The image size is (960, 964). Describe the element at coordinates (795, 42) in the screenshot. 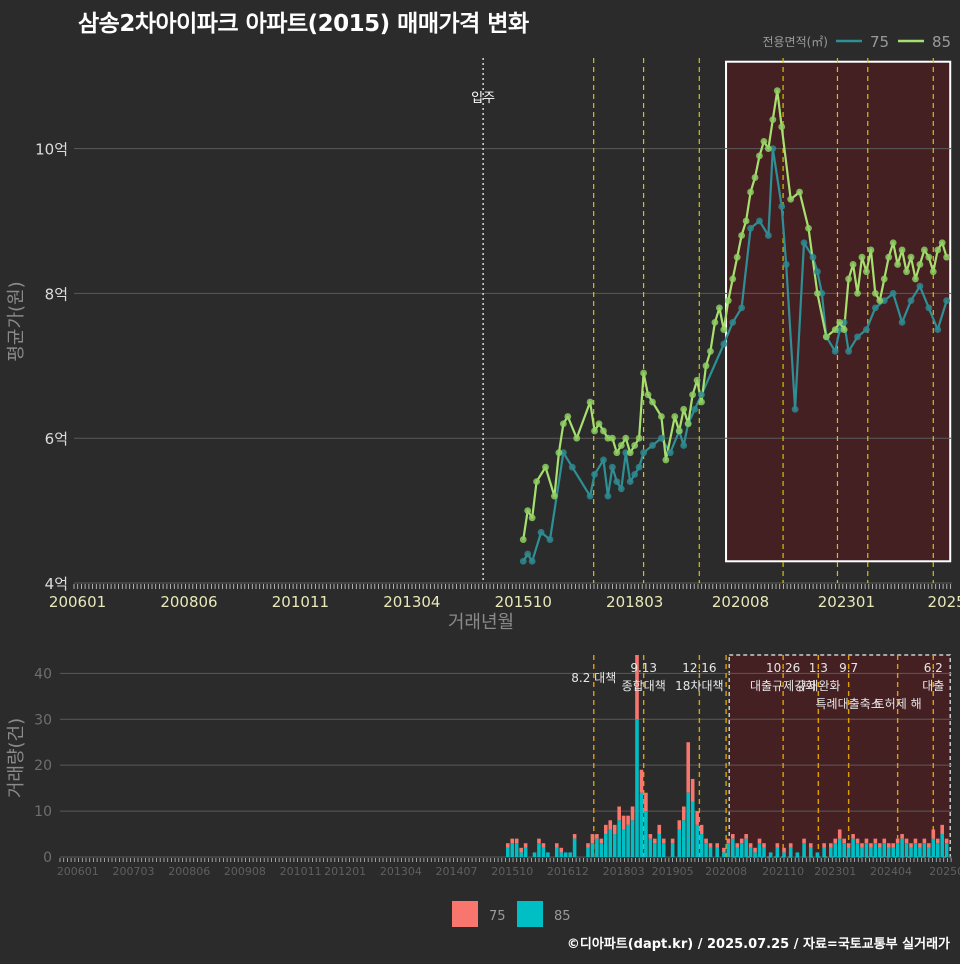

I see `legend-area-title: 전용면적(㎡)` at that location.